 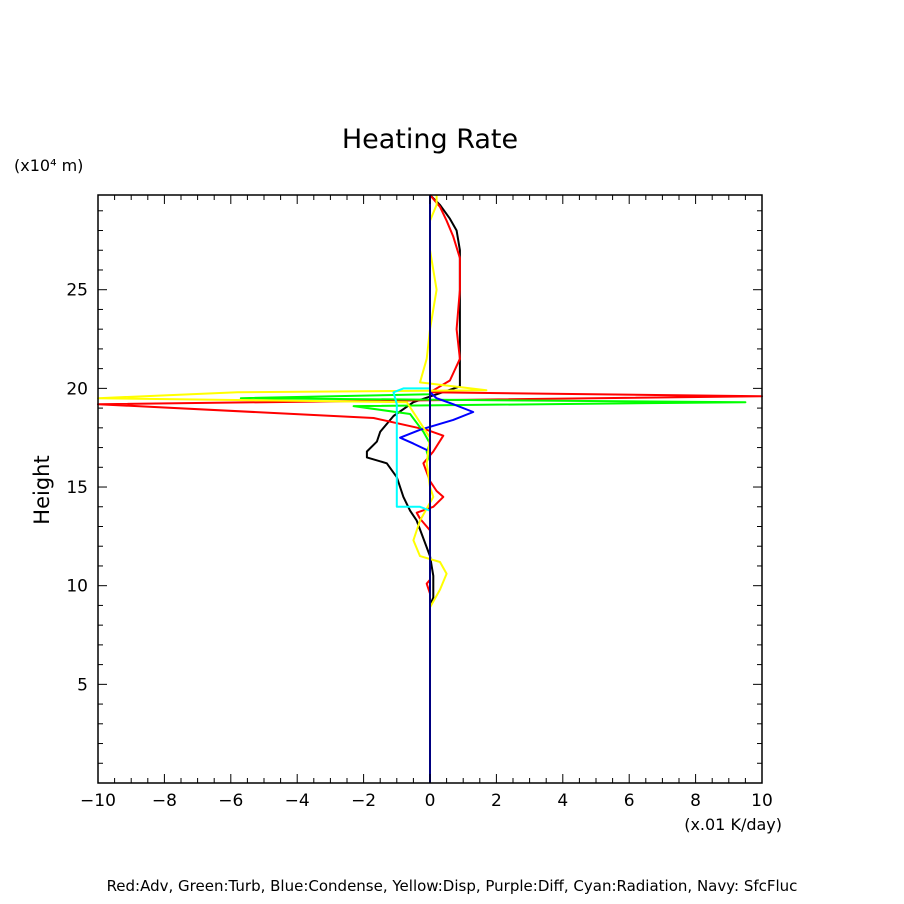 What do you see at coordinates (230, 801) in the screenshot?
I see `x-tick-label: −6` at bounding box center [230, 801].